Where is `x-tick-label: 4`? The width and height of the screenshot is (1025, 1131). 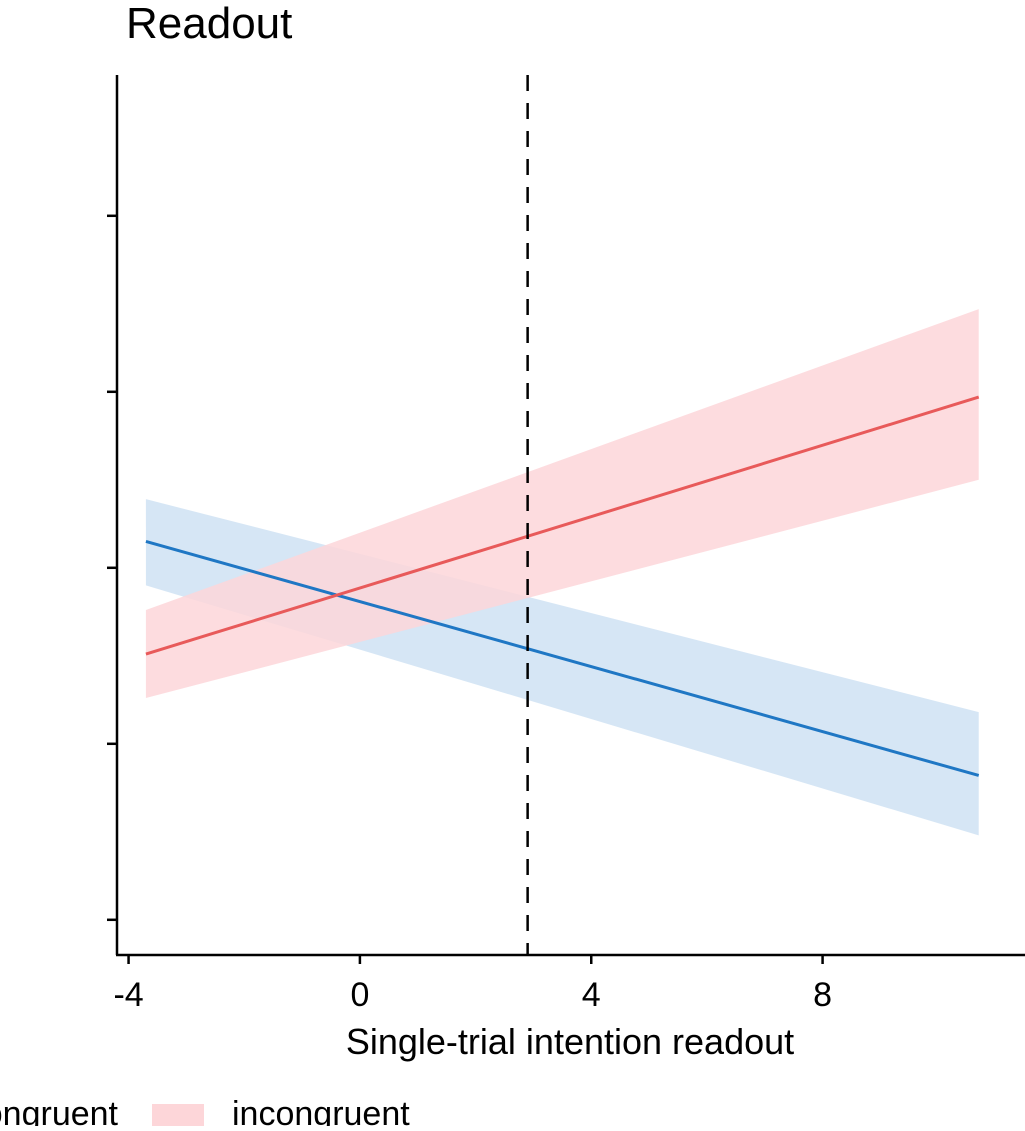
x-tick-label: 4 is located at coordinates (591, 995).